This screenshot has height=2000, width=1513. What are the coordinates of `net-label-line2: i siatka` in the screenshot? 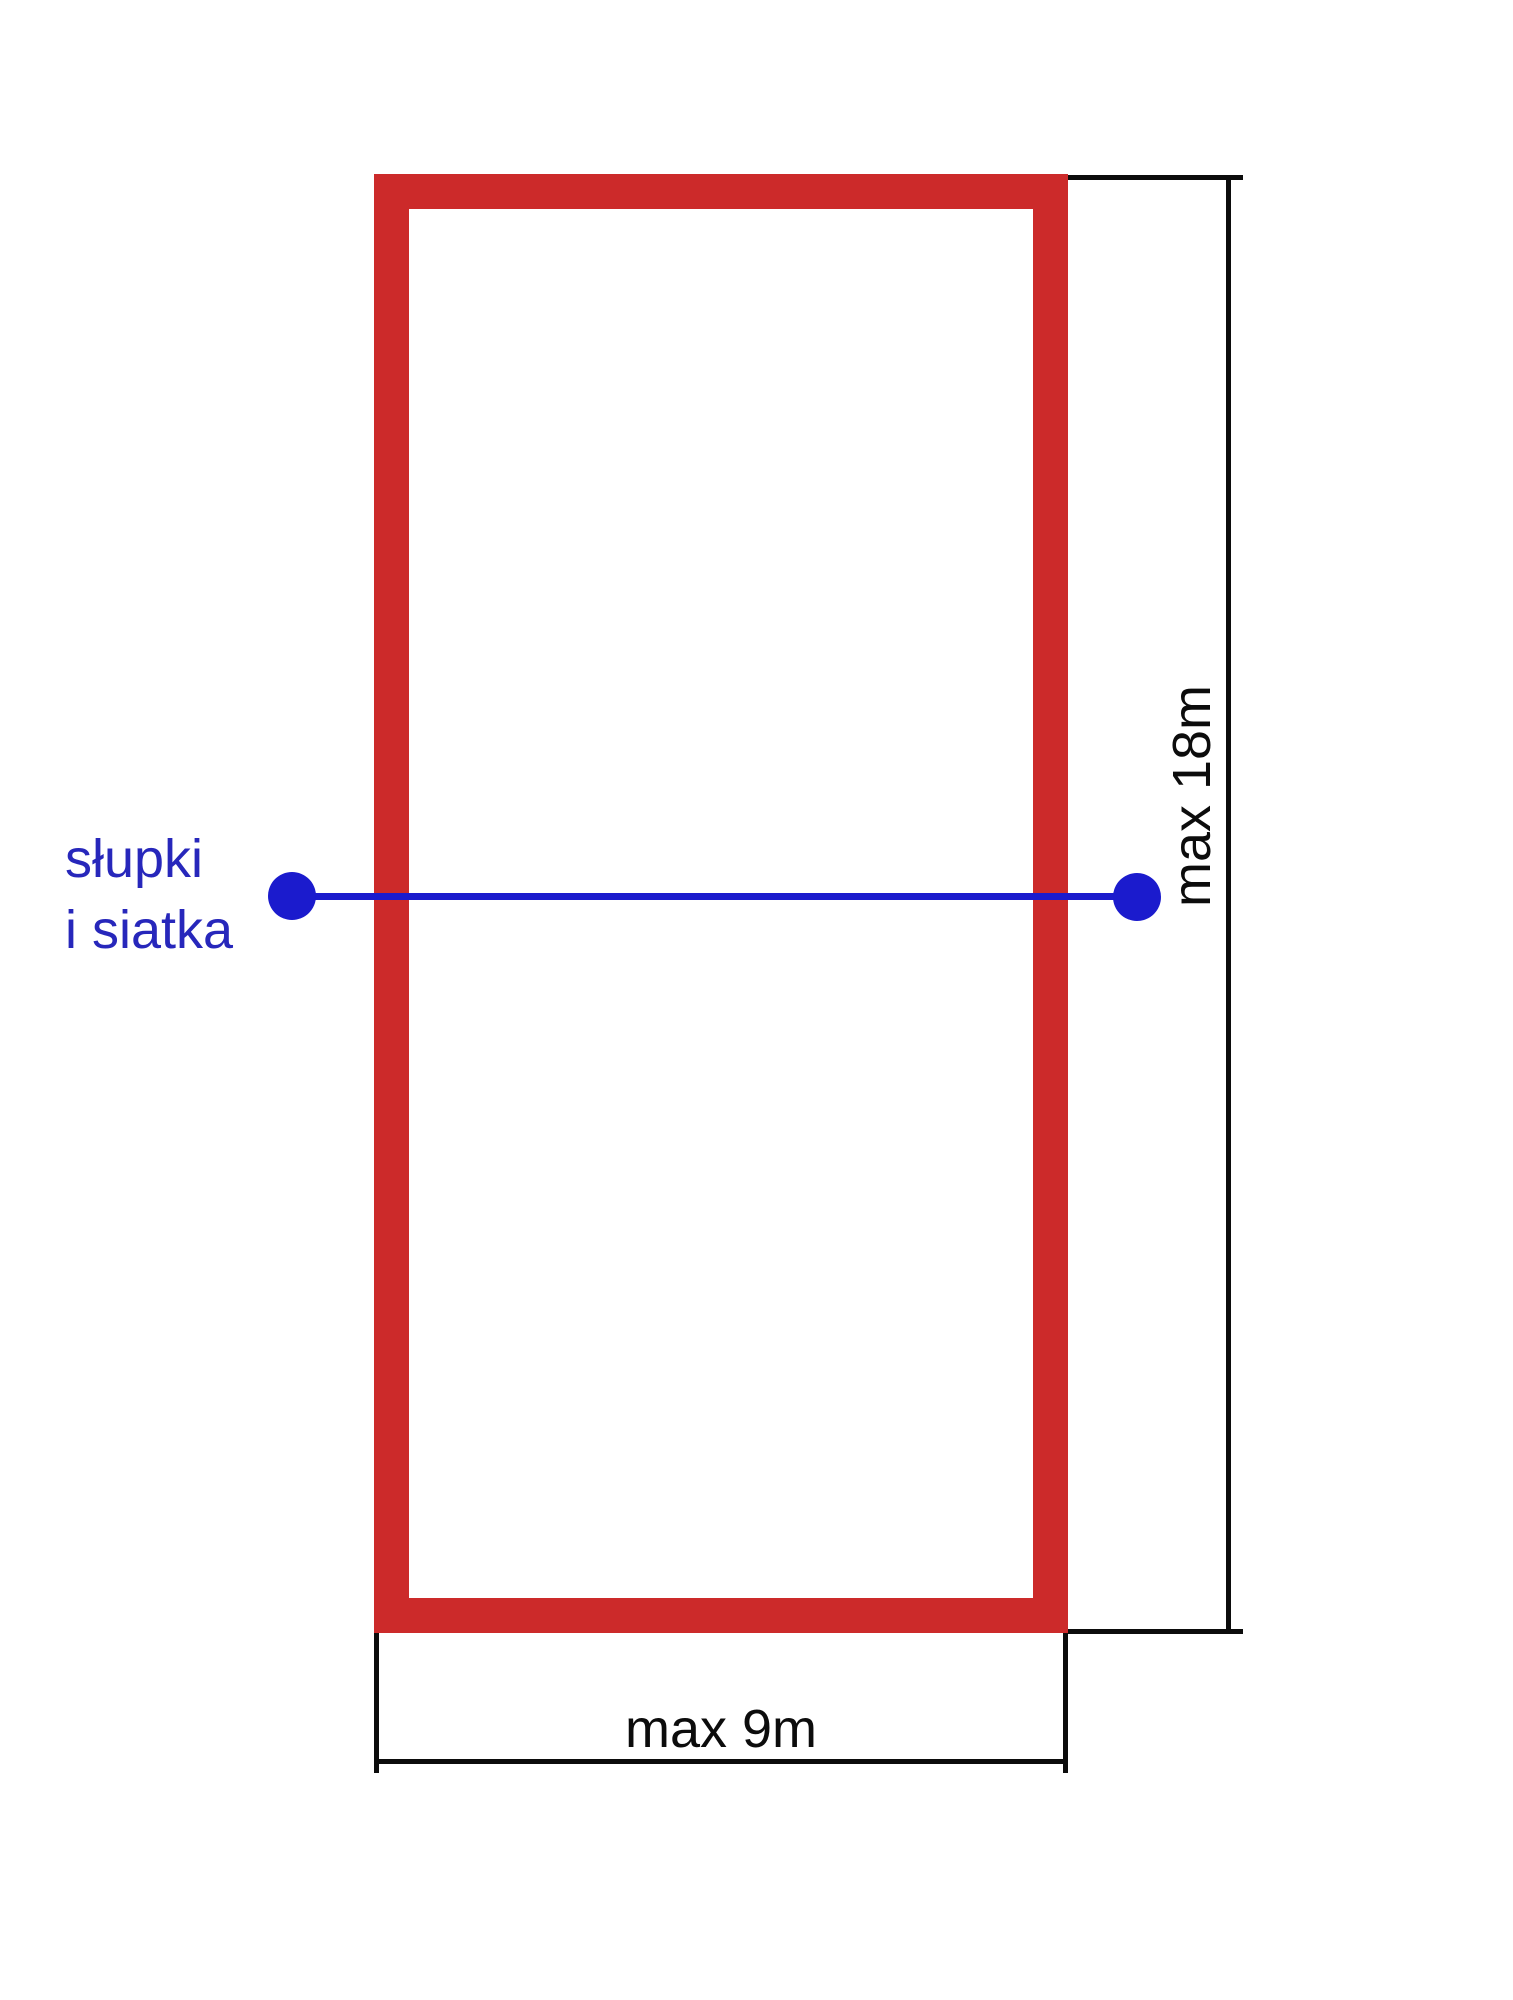 It's located at (149, 930).